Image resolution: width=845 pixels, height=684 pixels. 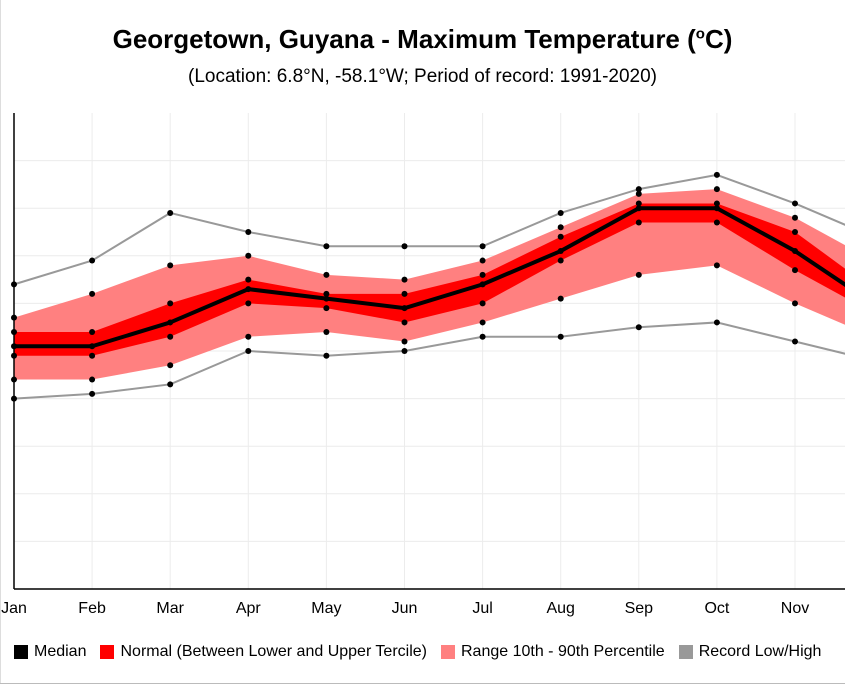 What do you see at coordinates (273, 651) in the screenshot?
I see `legend-label-normal: Normal (Between Lower and Upper Tercile)` at bounding box center [273, 651].